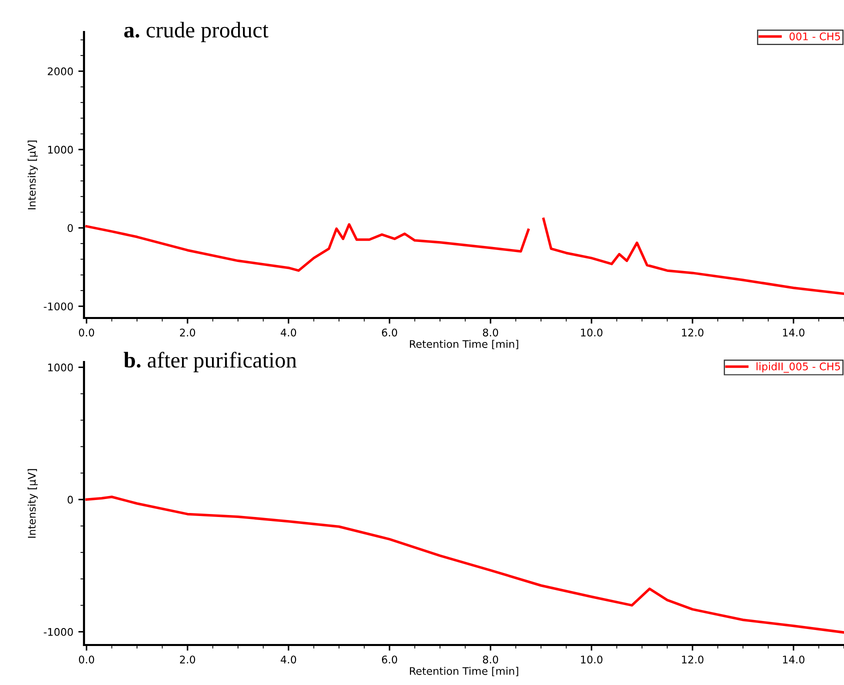  What do you see at coordinates (196, 32) in the screenshot?
I see `chart-title: a. crude product` at bounding box center [196, 32].